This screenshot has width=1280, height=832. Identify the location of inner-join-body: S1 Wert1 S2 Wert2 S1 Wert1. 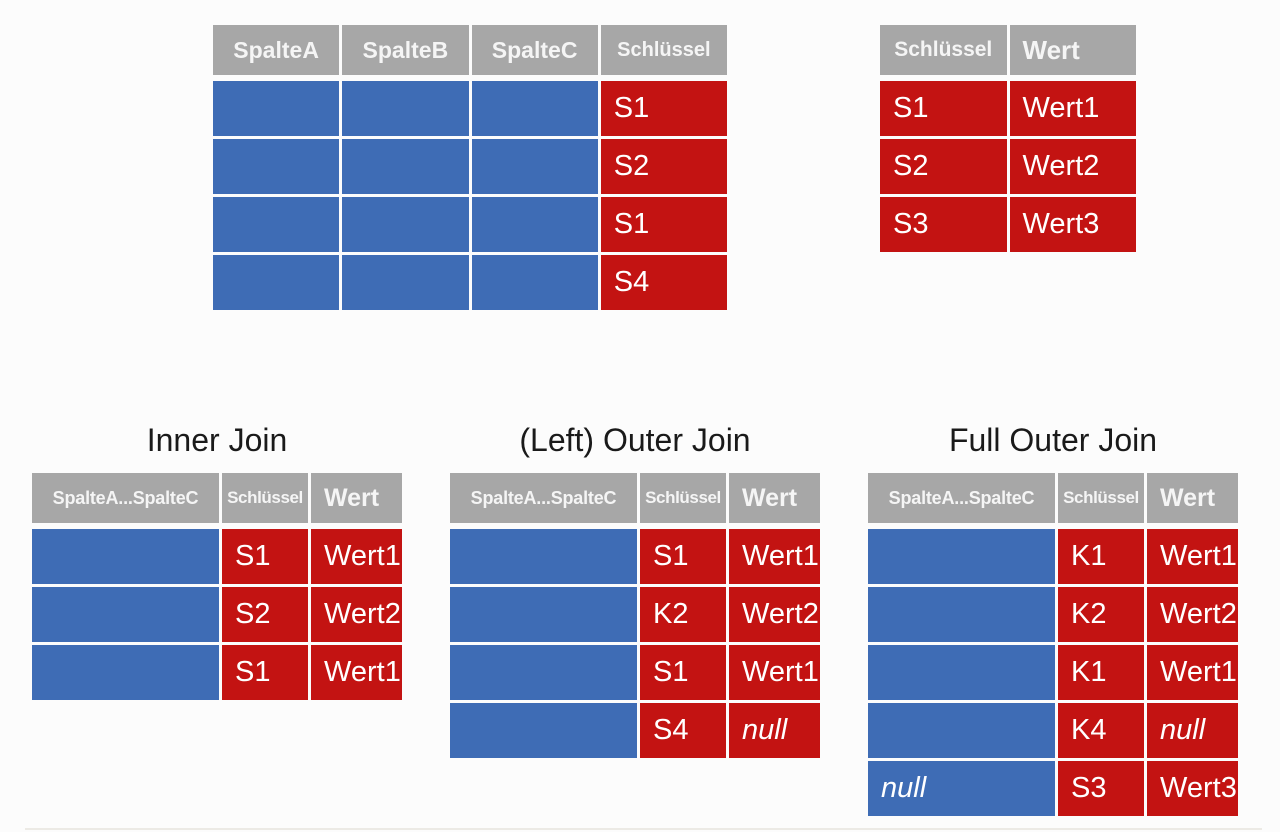
(217, 614).